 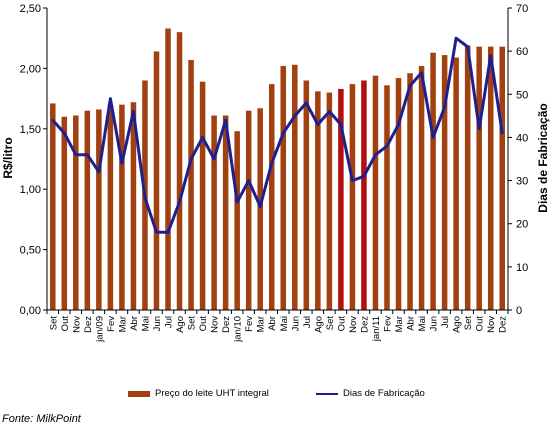 I want to click on x-tick-label-17: Fev, so click(x=249, y=324).